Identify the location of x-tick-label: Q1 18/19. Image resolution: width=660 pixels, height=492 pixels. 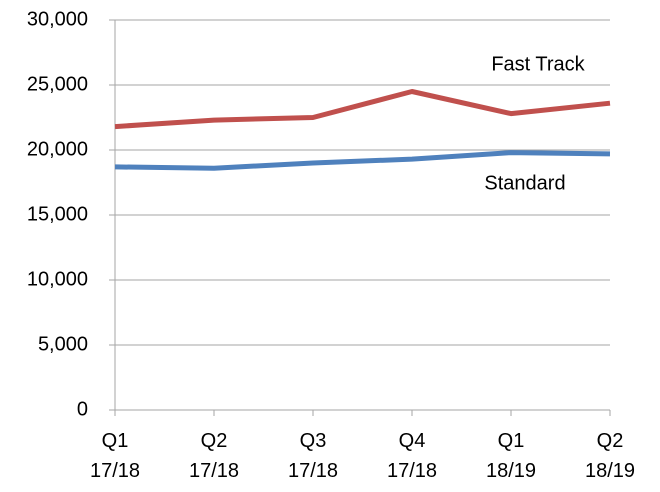
(511, 456).